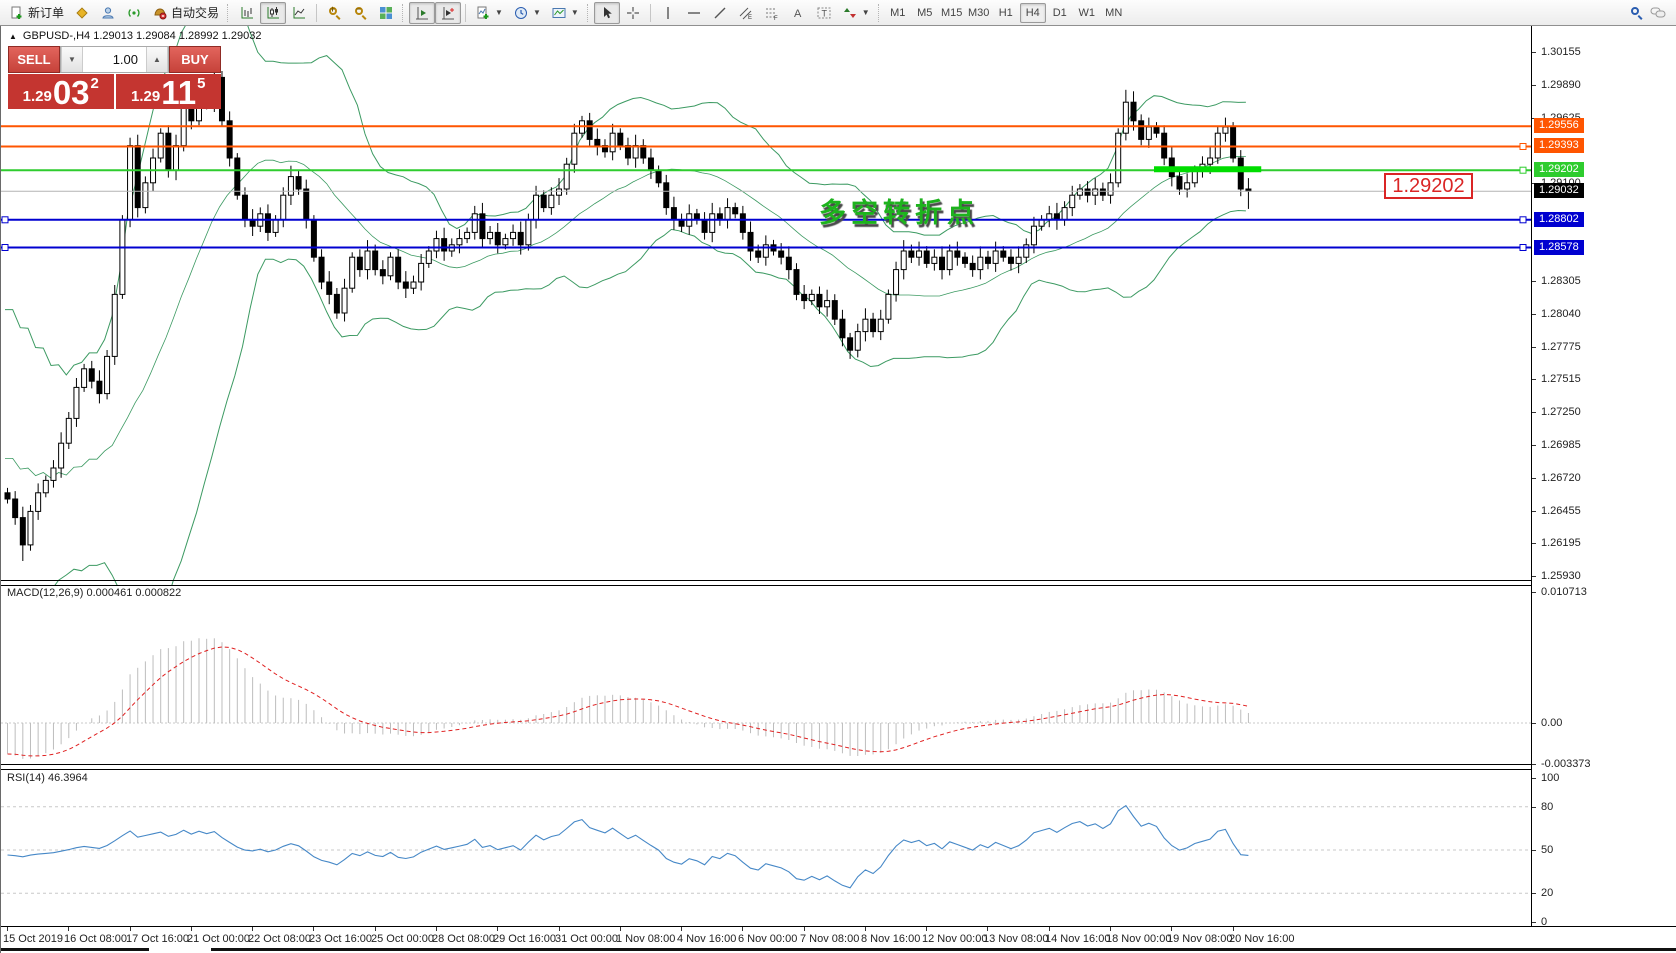 The image size is (1676, 953). Describe the element at coordinates (943, 949) in the screenshot. I see `scrollbar-thumb` at that location.